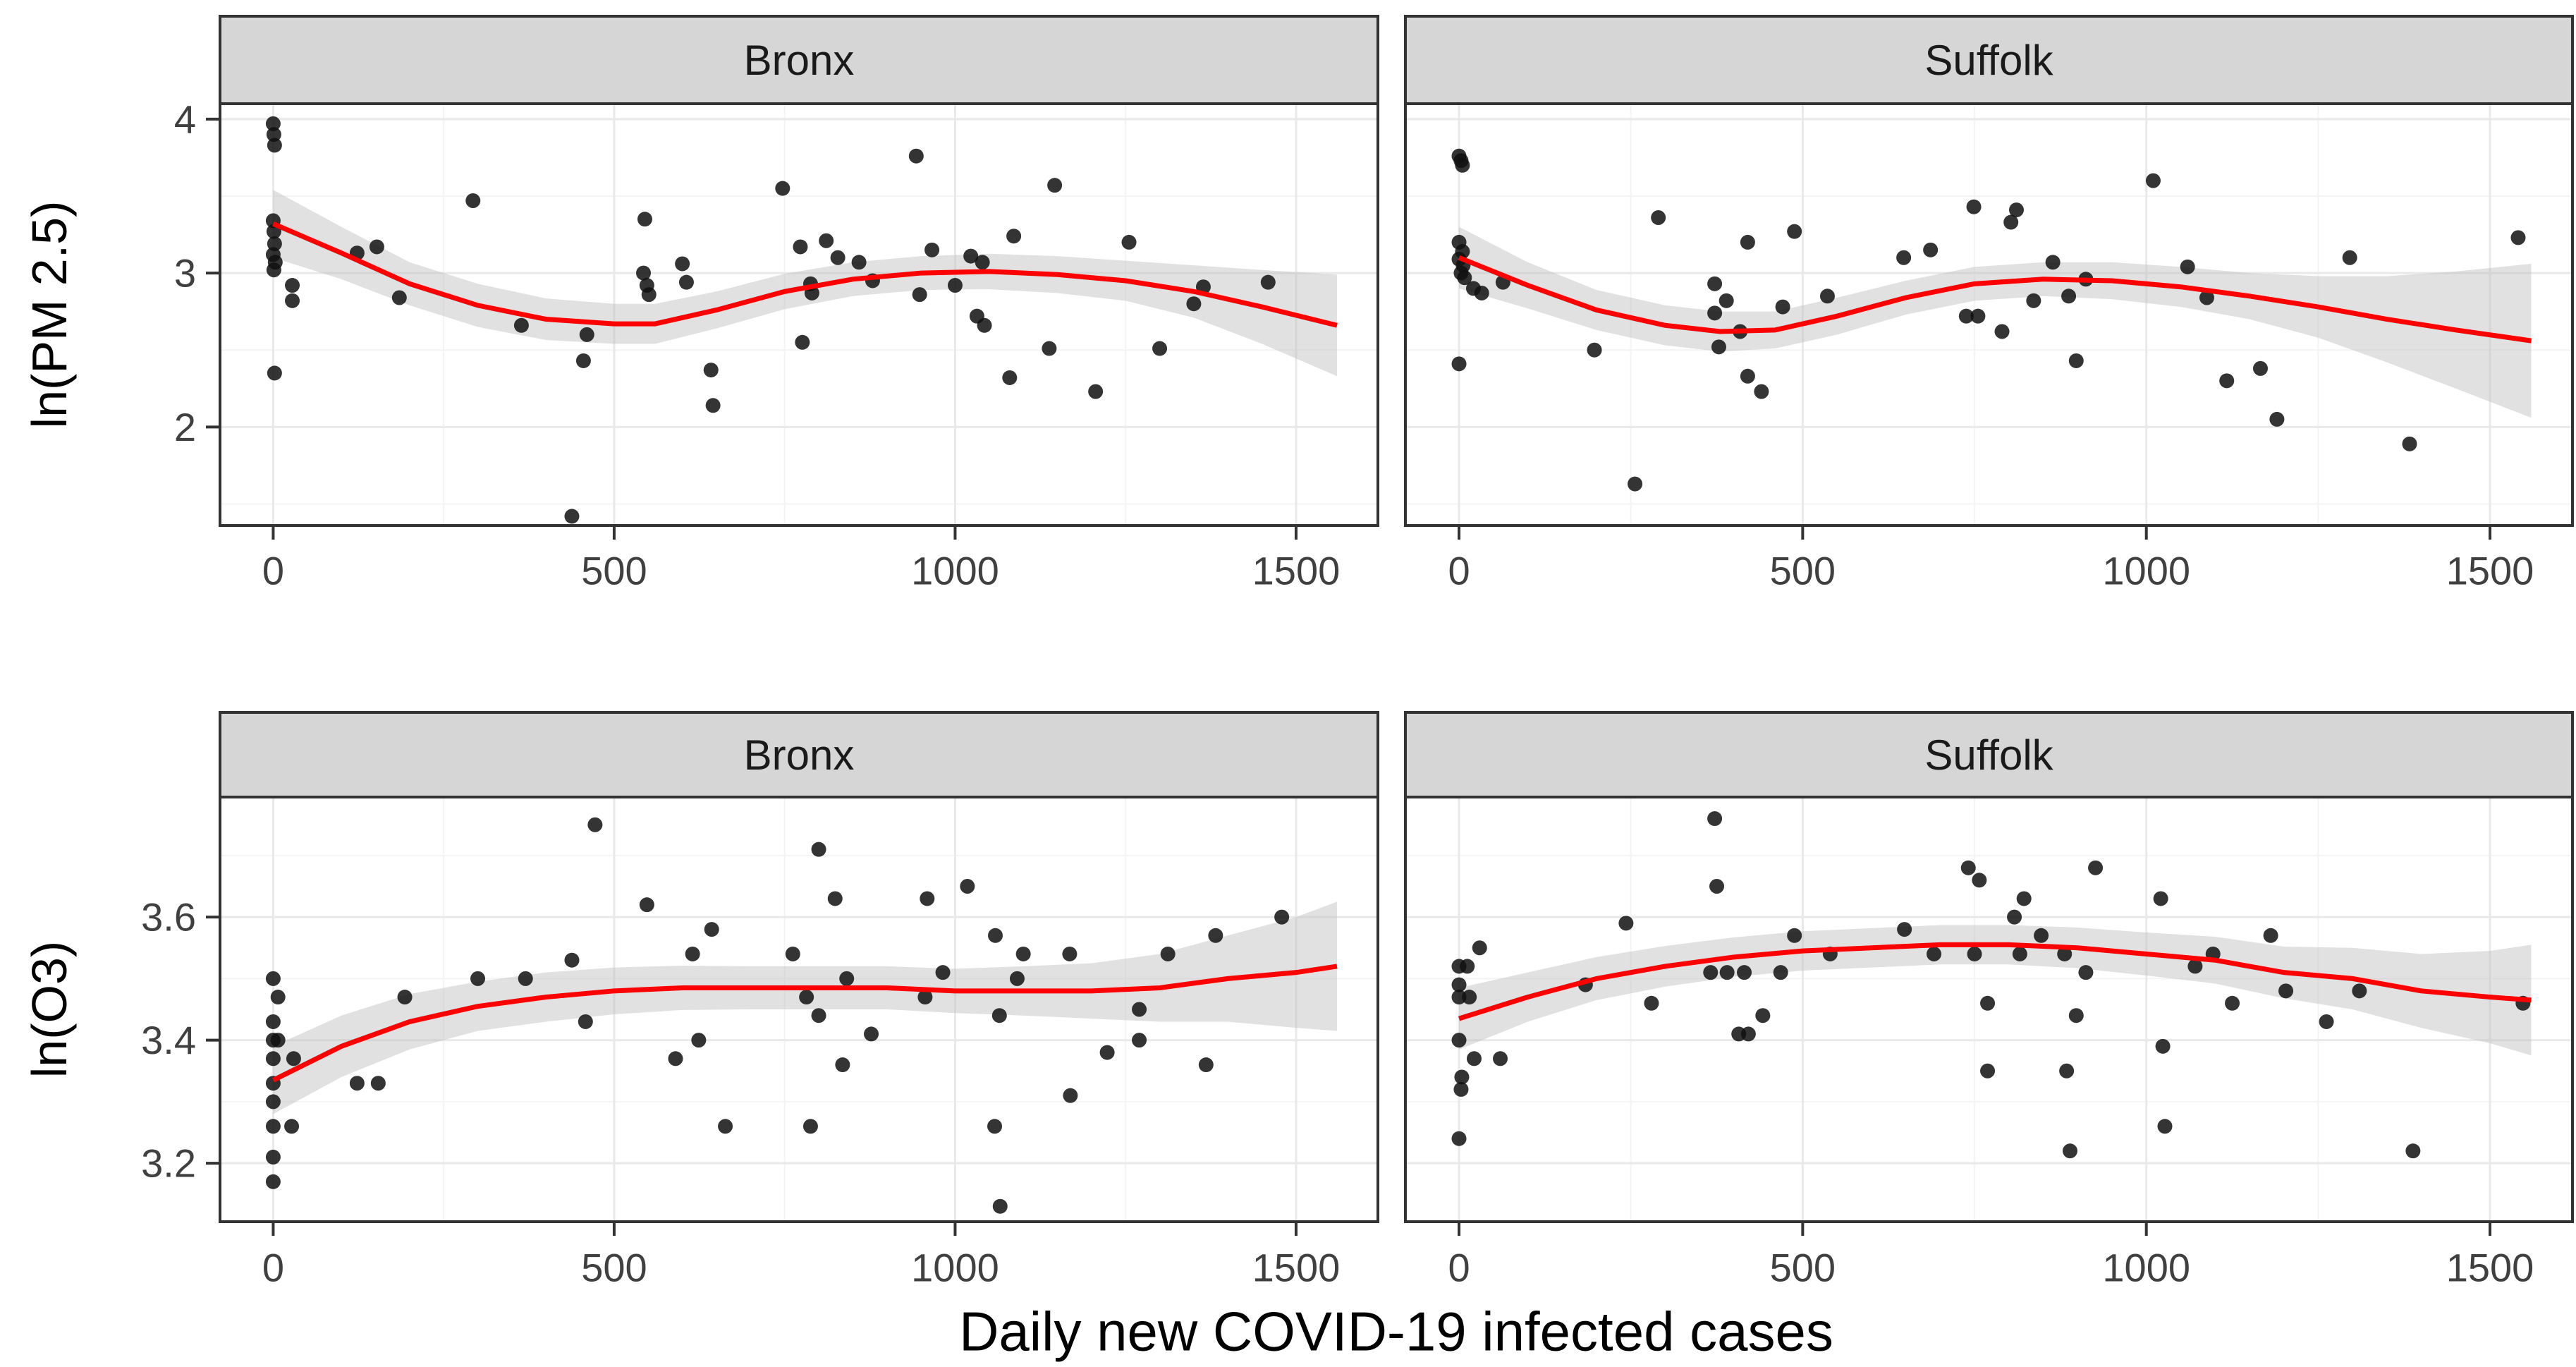 The image size is (2576, 1367). What do you see at coordinates (168, 917) in the screenshot?
I see `y-tick-label: 3.6` at bounding box center [168, 917].